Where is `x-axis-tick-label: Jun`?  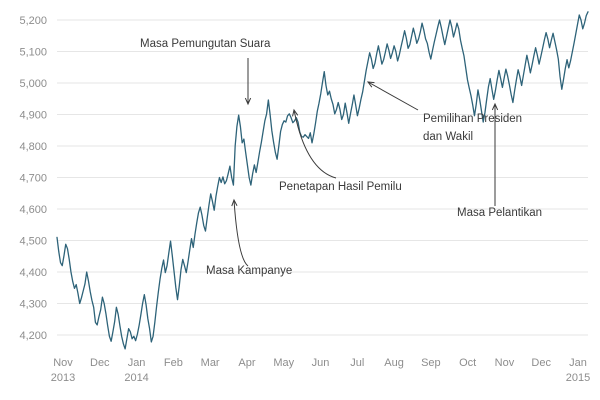 x-axis-tick-label: Jun is located at coordinates (321, 363).